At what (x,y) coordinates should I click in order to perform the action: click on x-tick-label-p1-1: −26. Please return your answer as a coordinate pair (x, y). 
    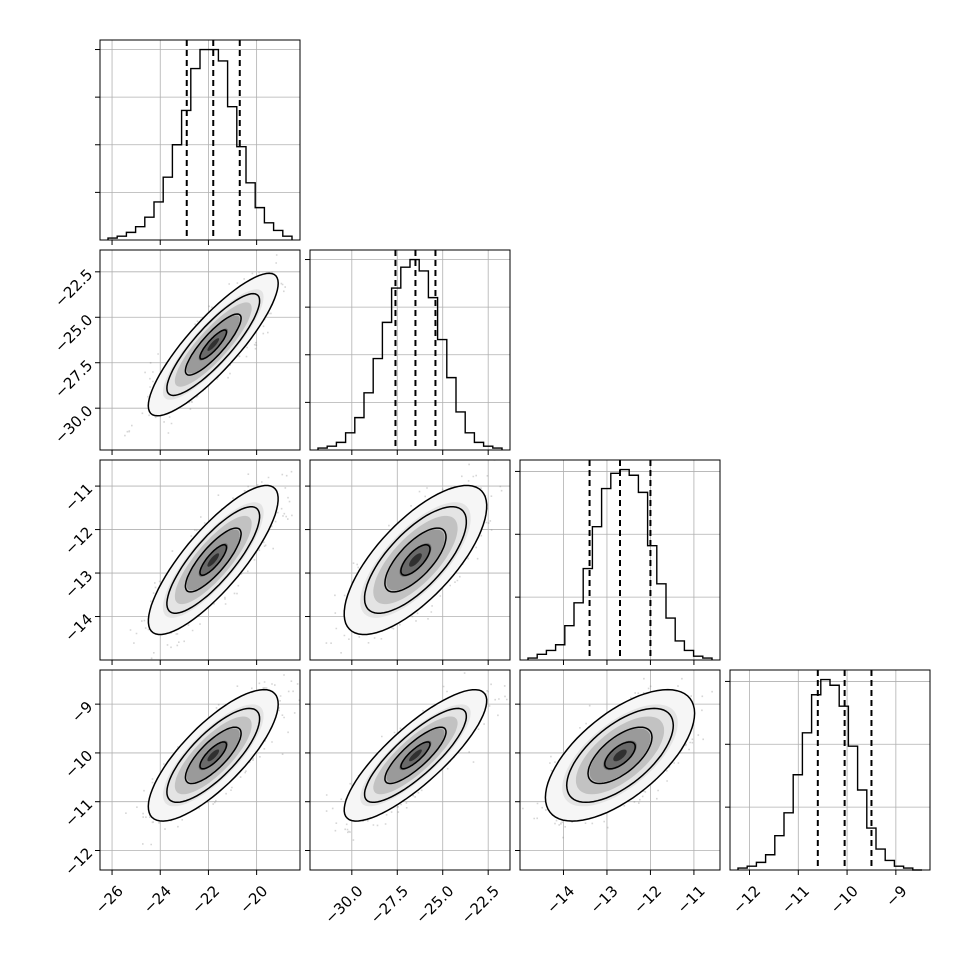
    Looking at the image, I should click on (109, 899).